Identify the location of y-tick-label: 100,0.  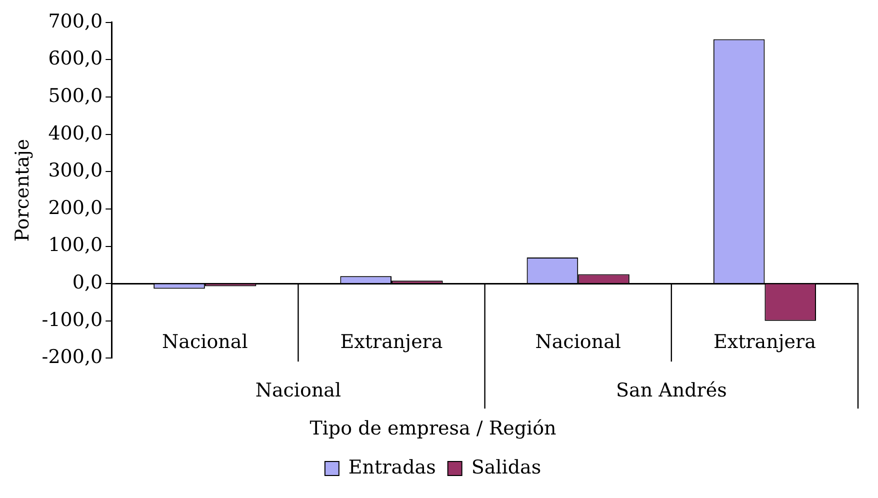
(75, 245).